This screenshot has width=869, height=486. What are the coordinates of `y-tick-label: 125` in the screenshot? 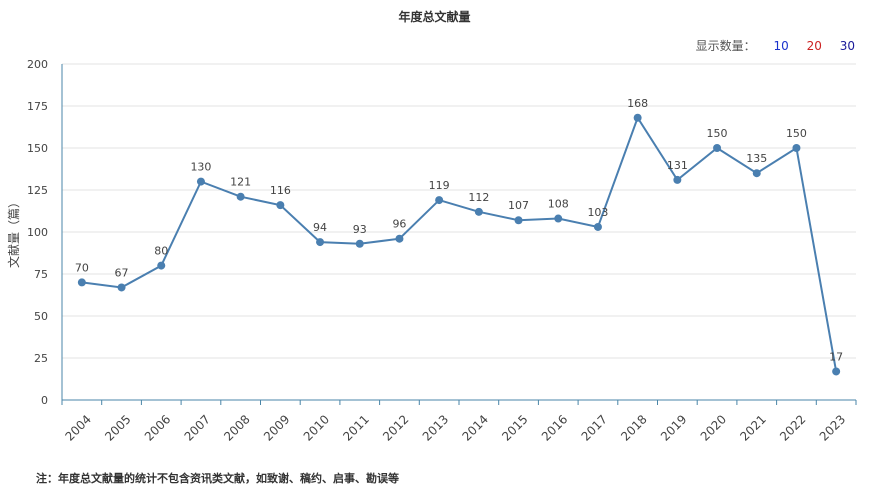 It's located at (37, 190).